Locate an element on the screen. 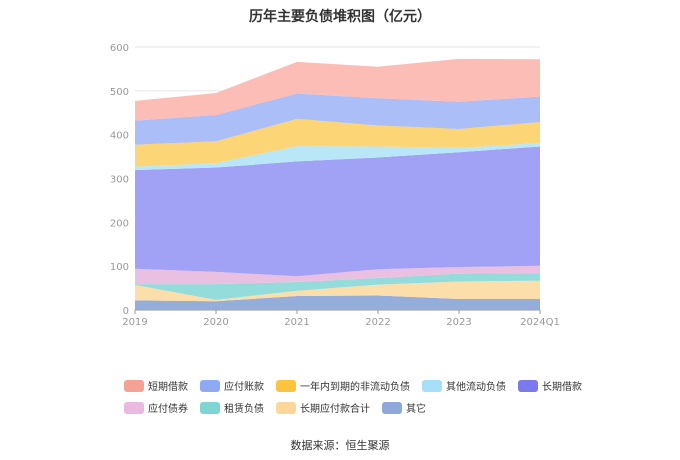 Image resolution: width=680 pixels, height=460 pixels. legend-label: 长期应付款合计 is located at coordinates (335, 409).